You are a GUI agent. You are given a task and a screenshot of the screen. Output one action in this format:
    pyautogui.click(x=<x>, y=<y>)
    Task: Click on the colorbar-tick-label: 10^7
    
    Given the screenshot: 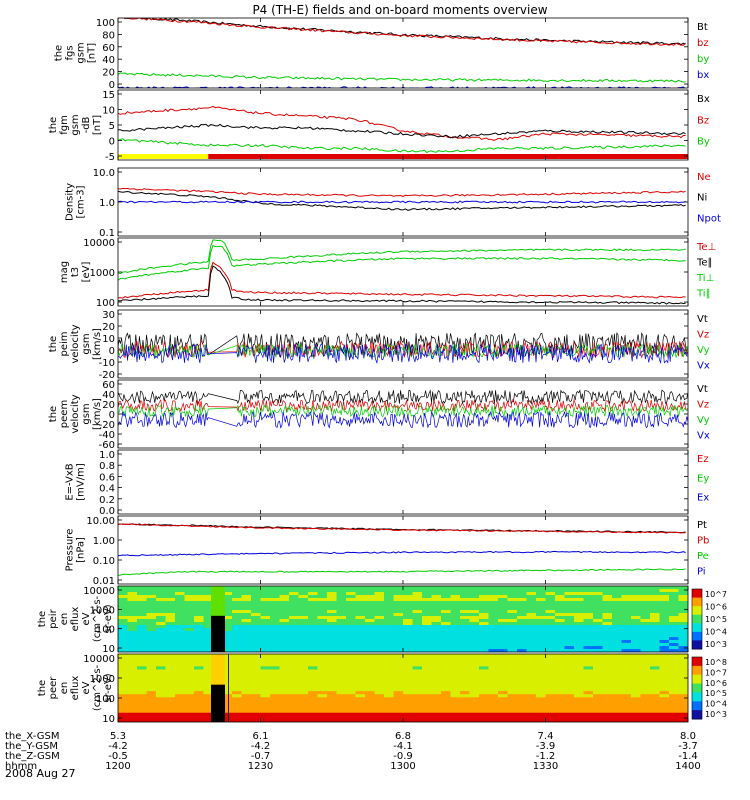 What is the action you would take?
    pyautogui.click(x=716, y=672)
    